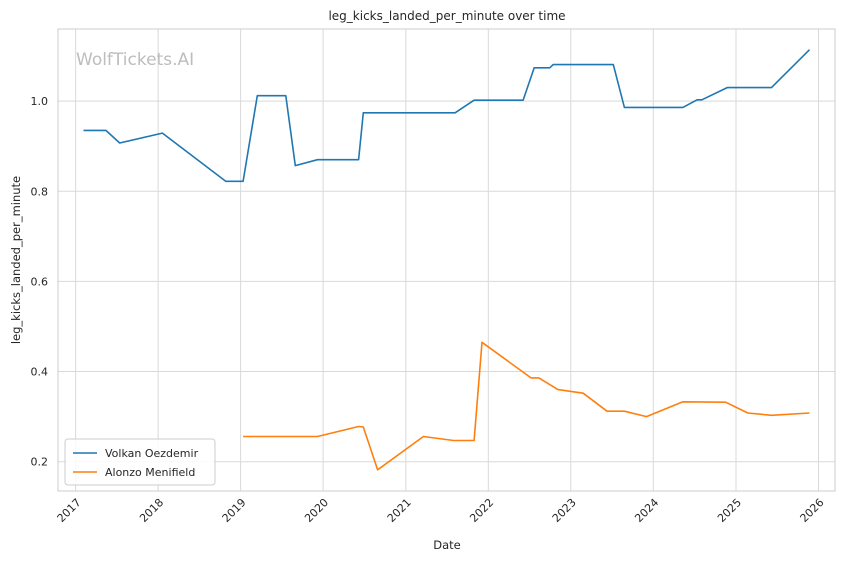 This screenshot has height=561, width=844. Describe the element at coordinates (135, 60) in the screenshot. I see `watermark: WolfTickets.AI` at that location.